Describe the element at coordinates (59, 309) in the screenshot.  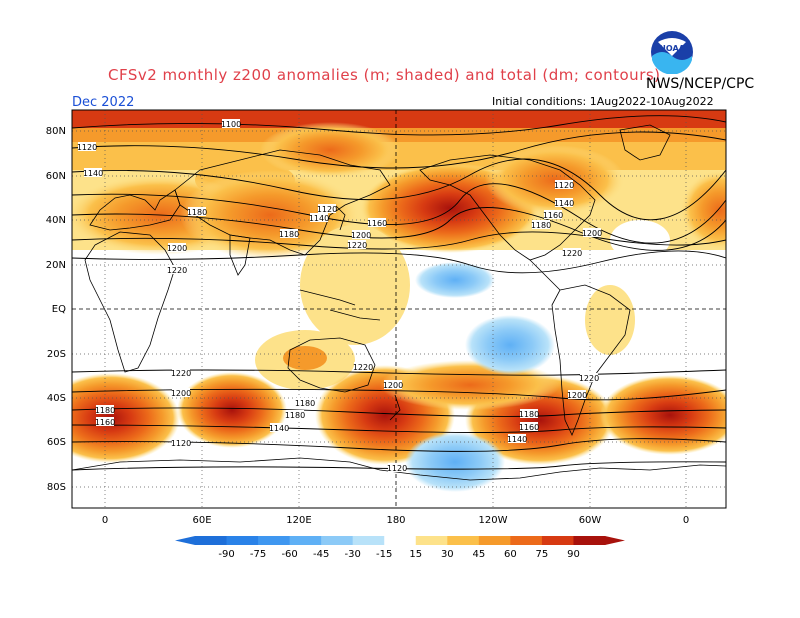
I see `lat-label: EQ` at that location.